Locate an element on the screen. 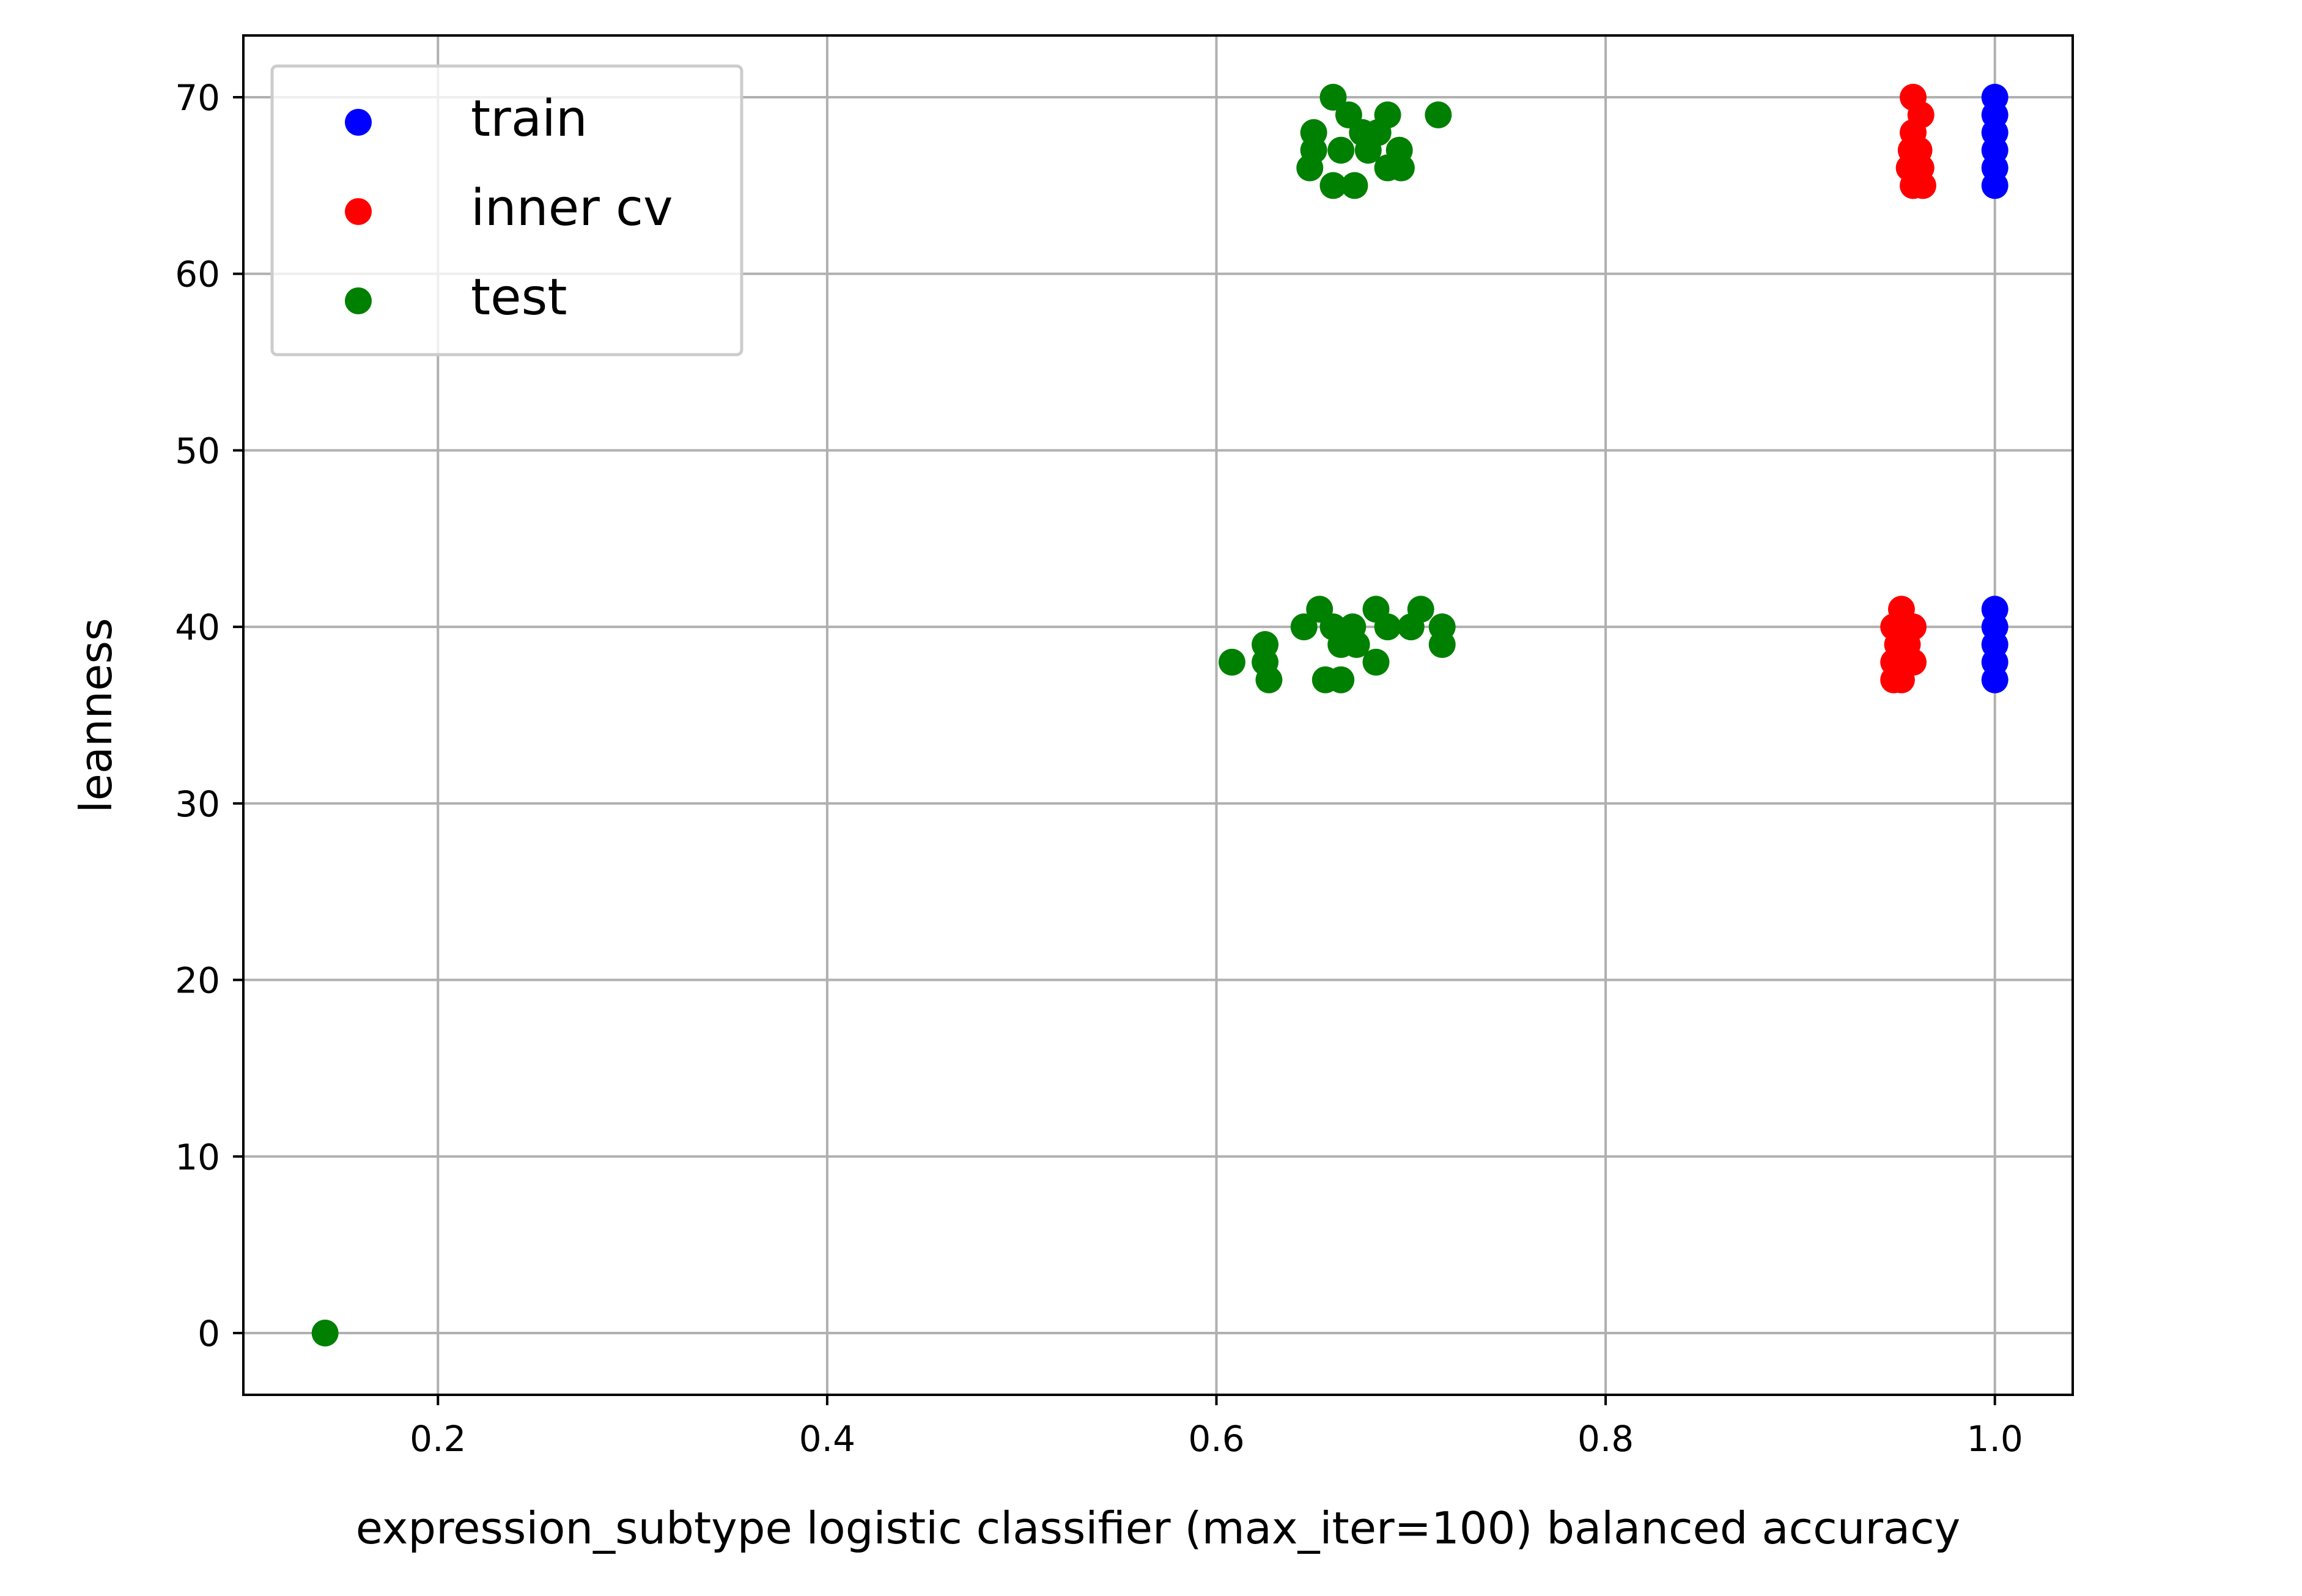 The image size is (2302, 1596). legend-marker-train is located at coordinates (358, 122).